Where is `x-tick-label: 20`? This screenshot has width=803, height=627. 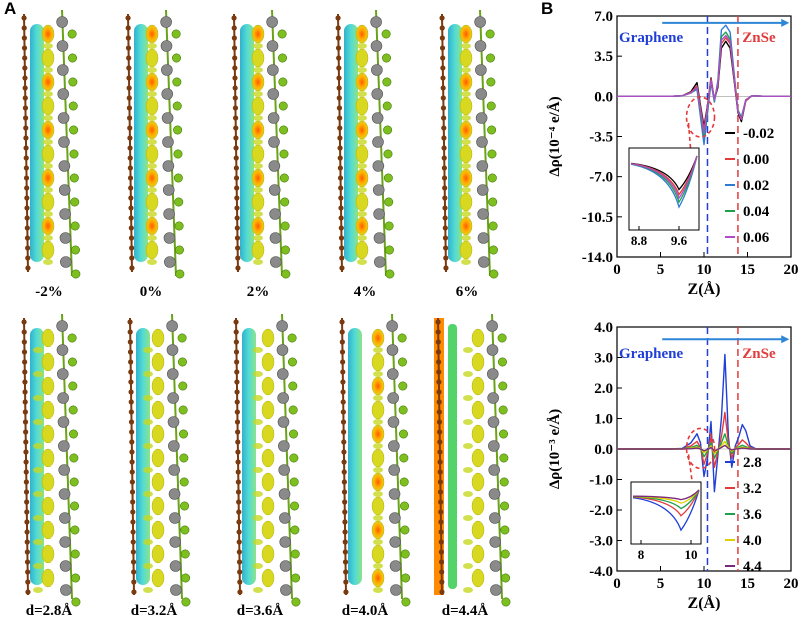 x-tick-label: 20 is located at coordinates (791, 584).